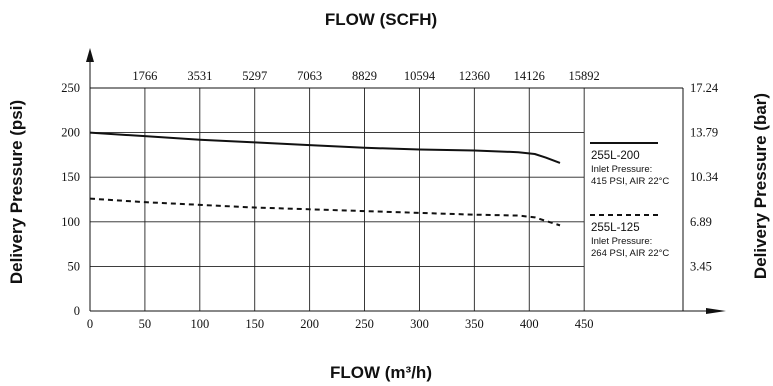  I want to click on y-tick-label: 0, so click(77, 311).